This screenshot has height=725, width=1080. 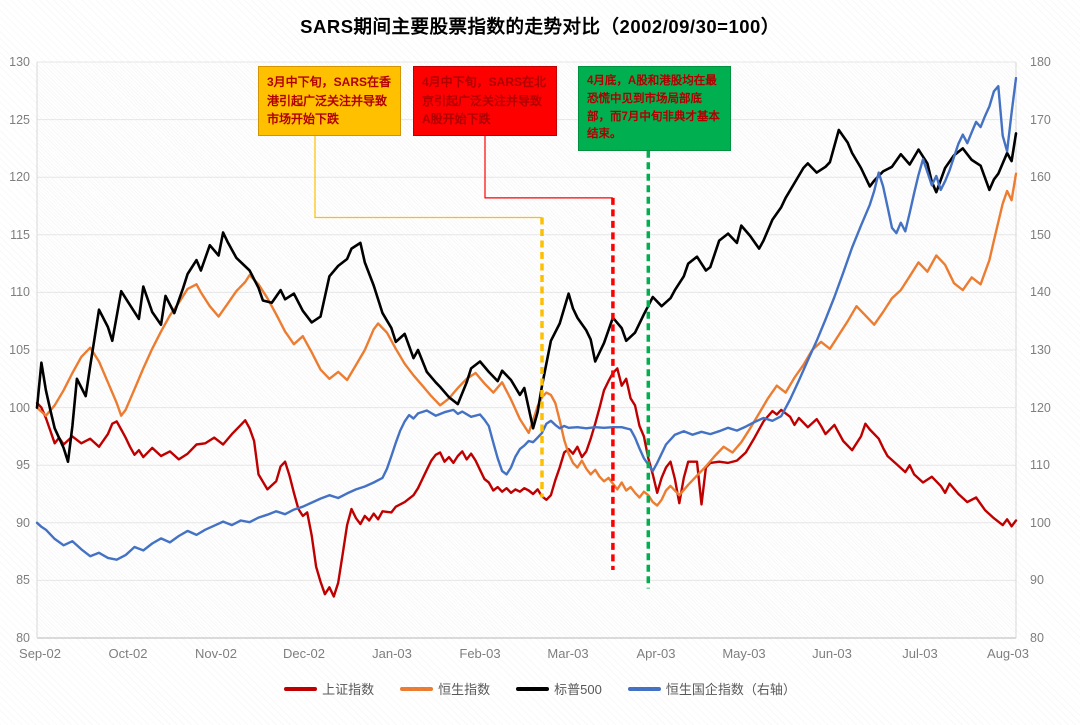 What do you see at coordinates (392, 653) in the screenshot?
I see `x-axis-tick-label: Jan-03` at bounding box center [392, 653].